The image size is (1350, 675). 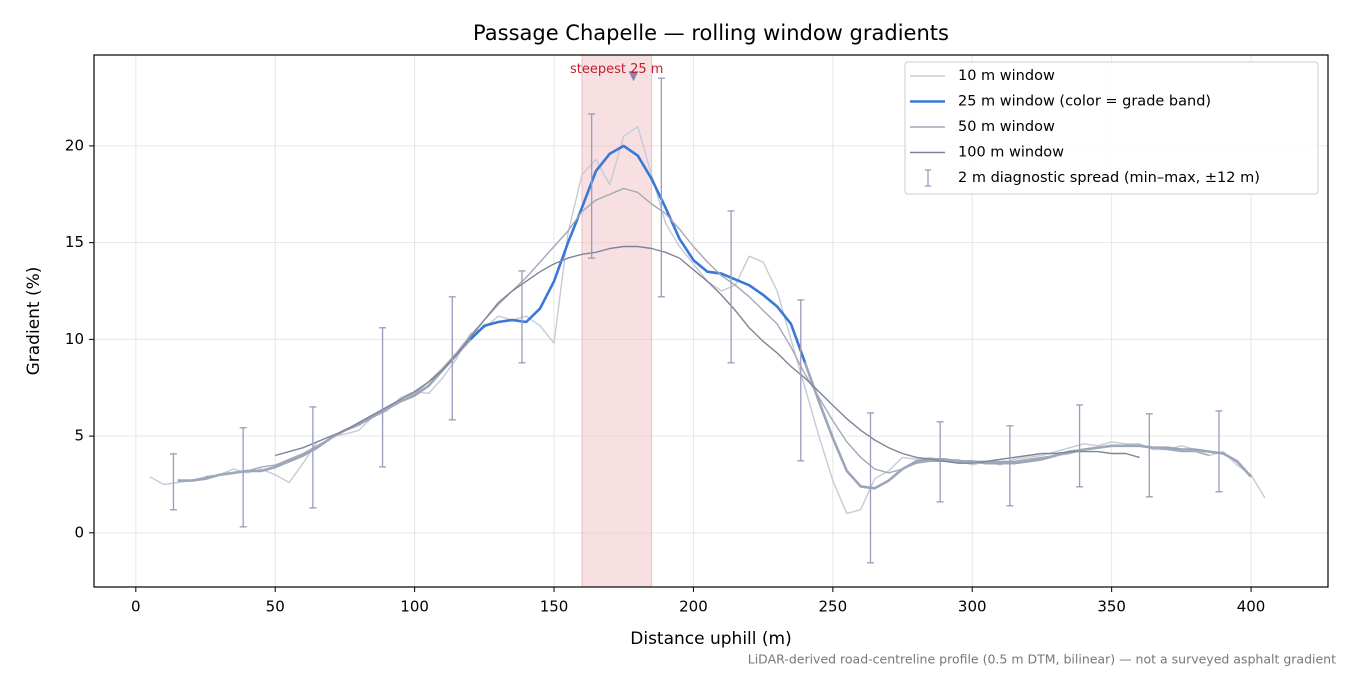 What do you see at coordinates (972, 607) in the screenshot?
I see `x-tick-label: 300` at bounding box center [972, 607].